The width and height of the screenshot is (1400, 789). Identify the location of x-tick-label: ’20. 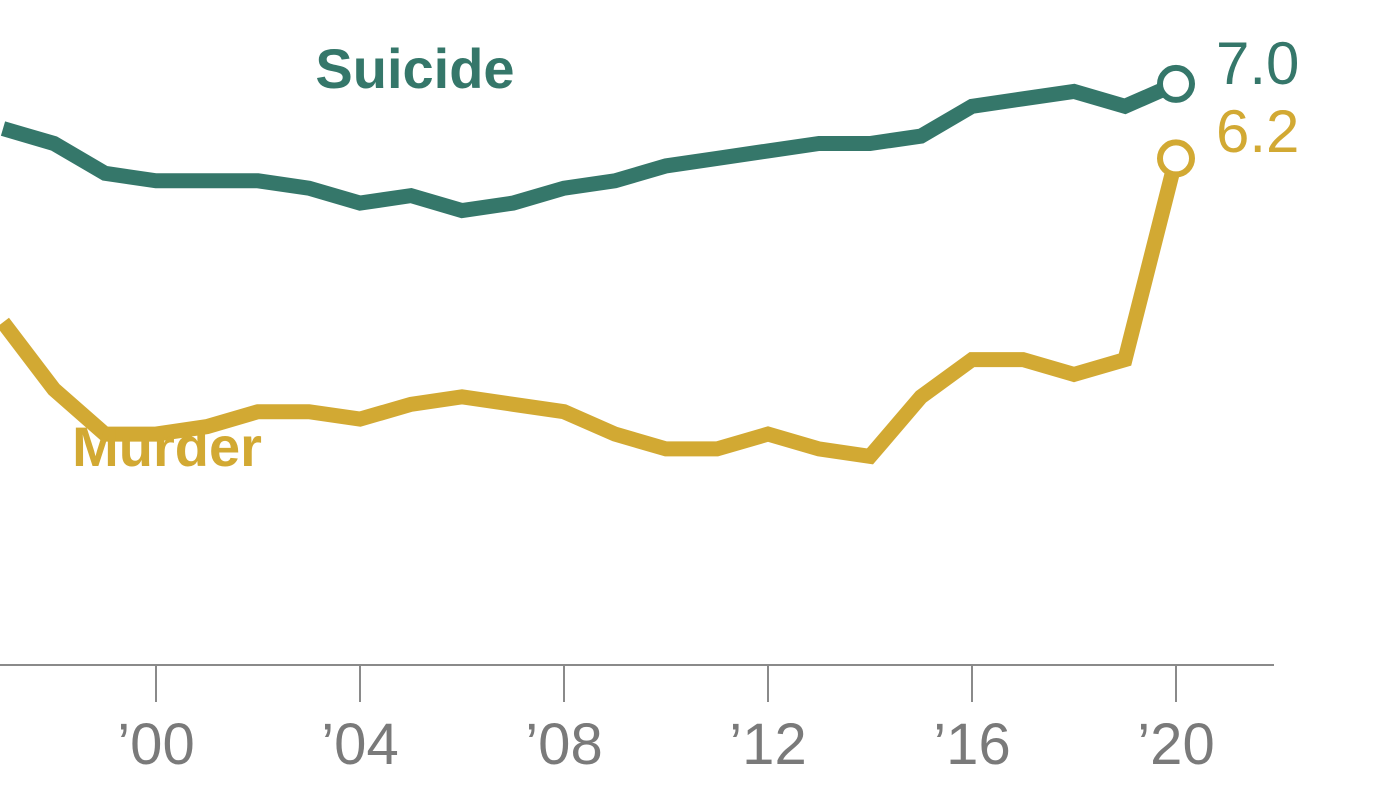
(1175, 744).